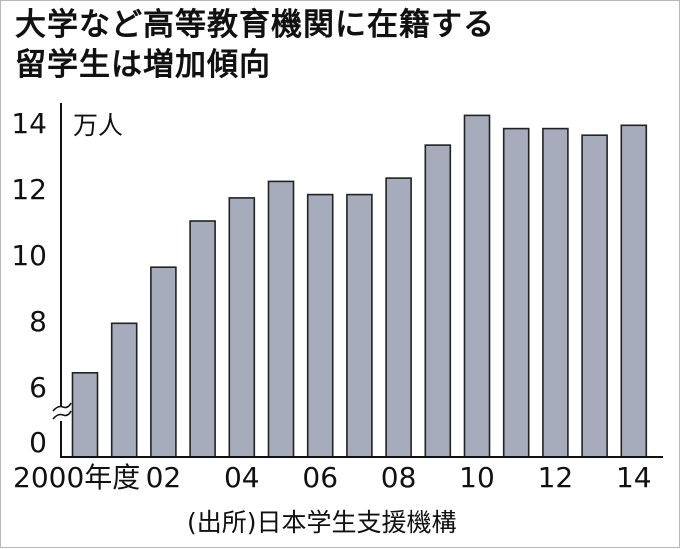 This screenshot has height=549, width=680. Describe the element at coordinates (477, 286) in the screenshot. I see `bar-2010` at that location.